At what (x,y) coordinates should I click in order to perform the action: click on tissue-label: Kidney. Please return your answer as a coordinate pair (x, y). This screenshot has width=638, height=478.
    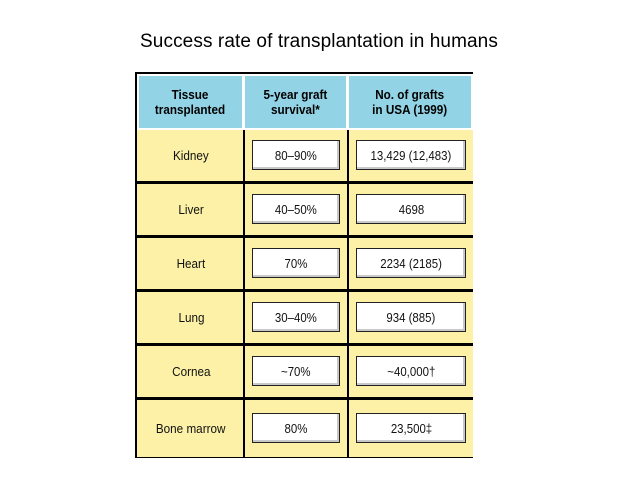
    Looking at the image, I should click on (191, 155).